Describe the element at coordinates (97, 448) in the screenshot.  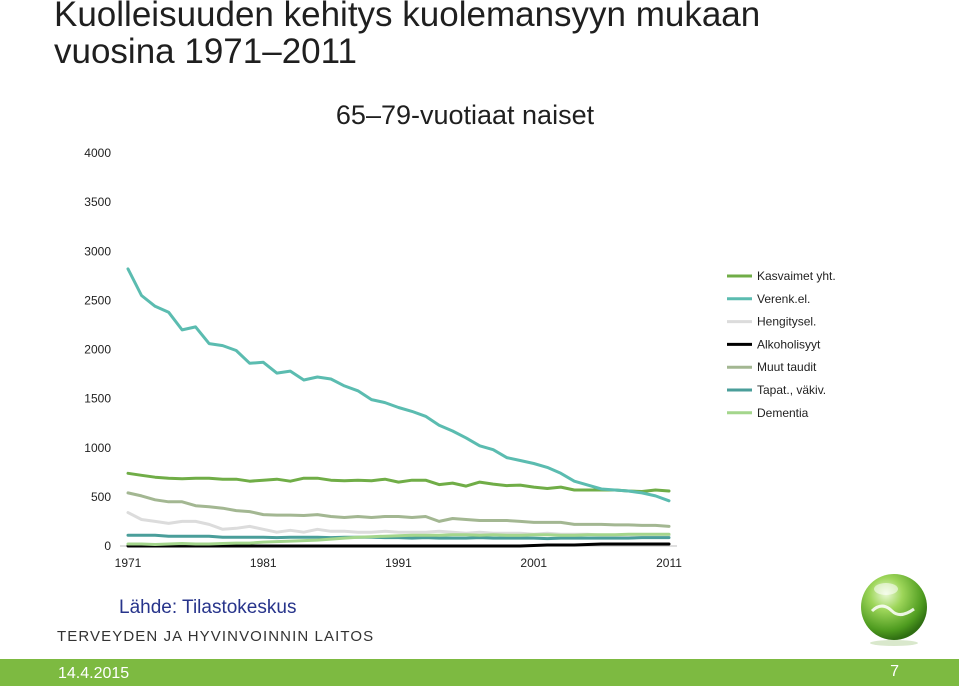
I see `y-tick-label: 1000` at that location.